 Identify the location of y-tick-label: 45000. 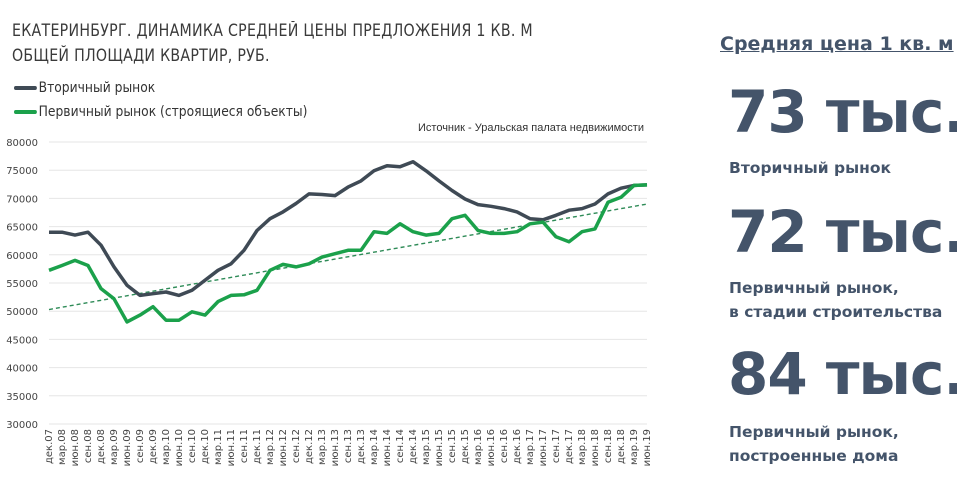
(22, 340).